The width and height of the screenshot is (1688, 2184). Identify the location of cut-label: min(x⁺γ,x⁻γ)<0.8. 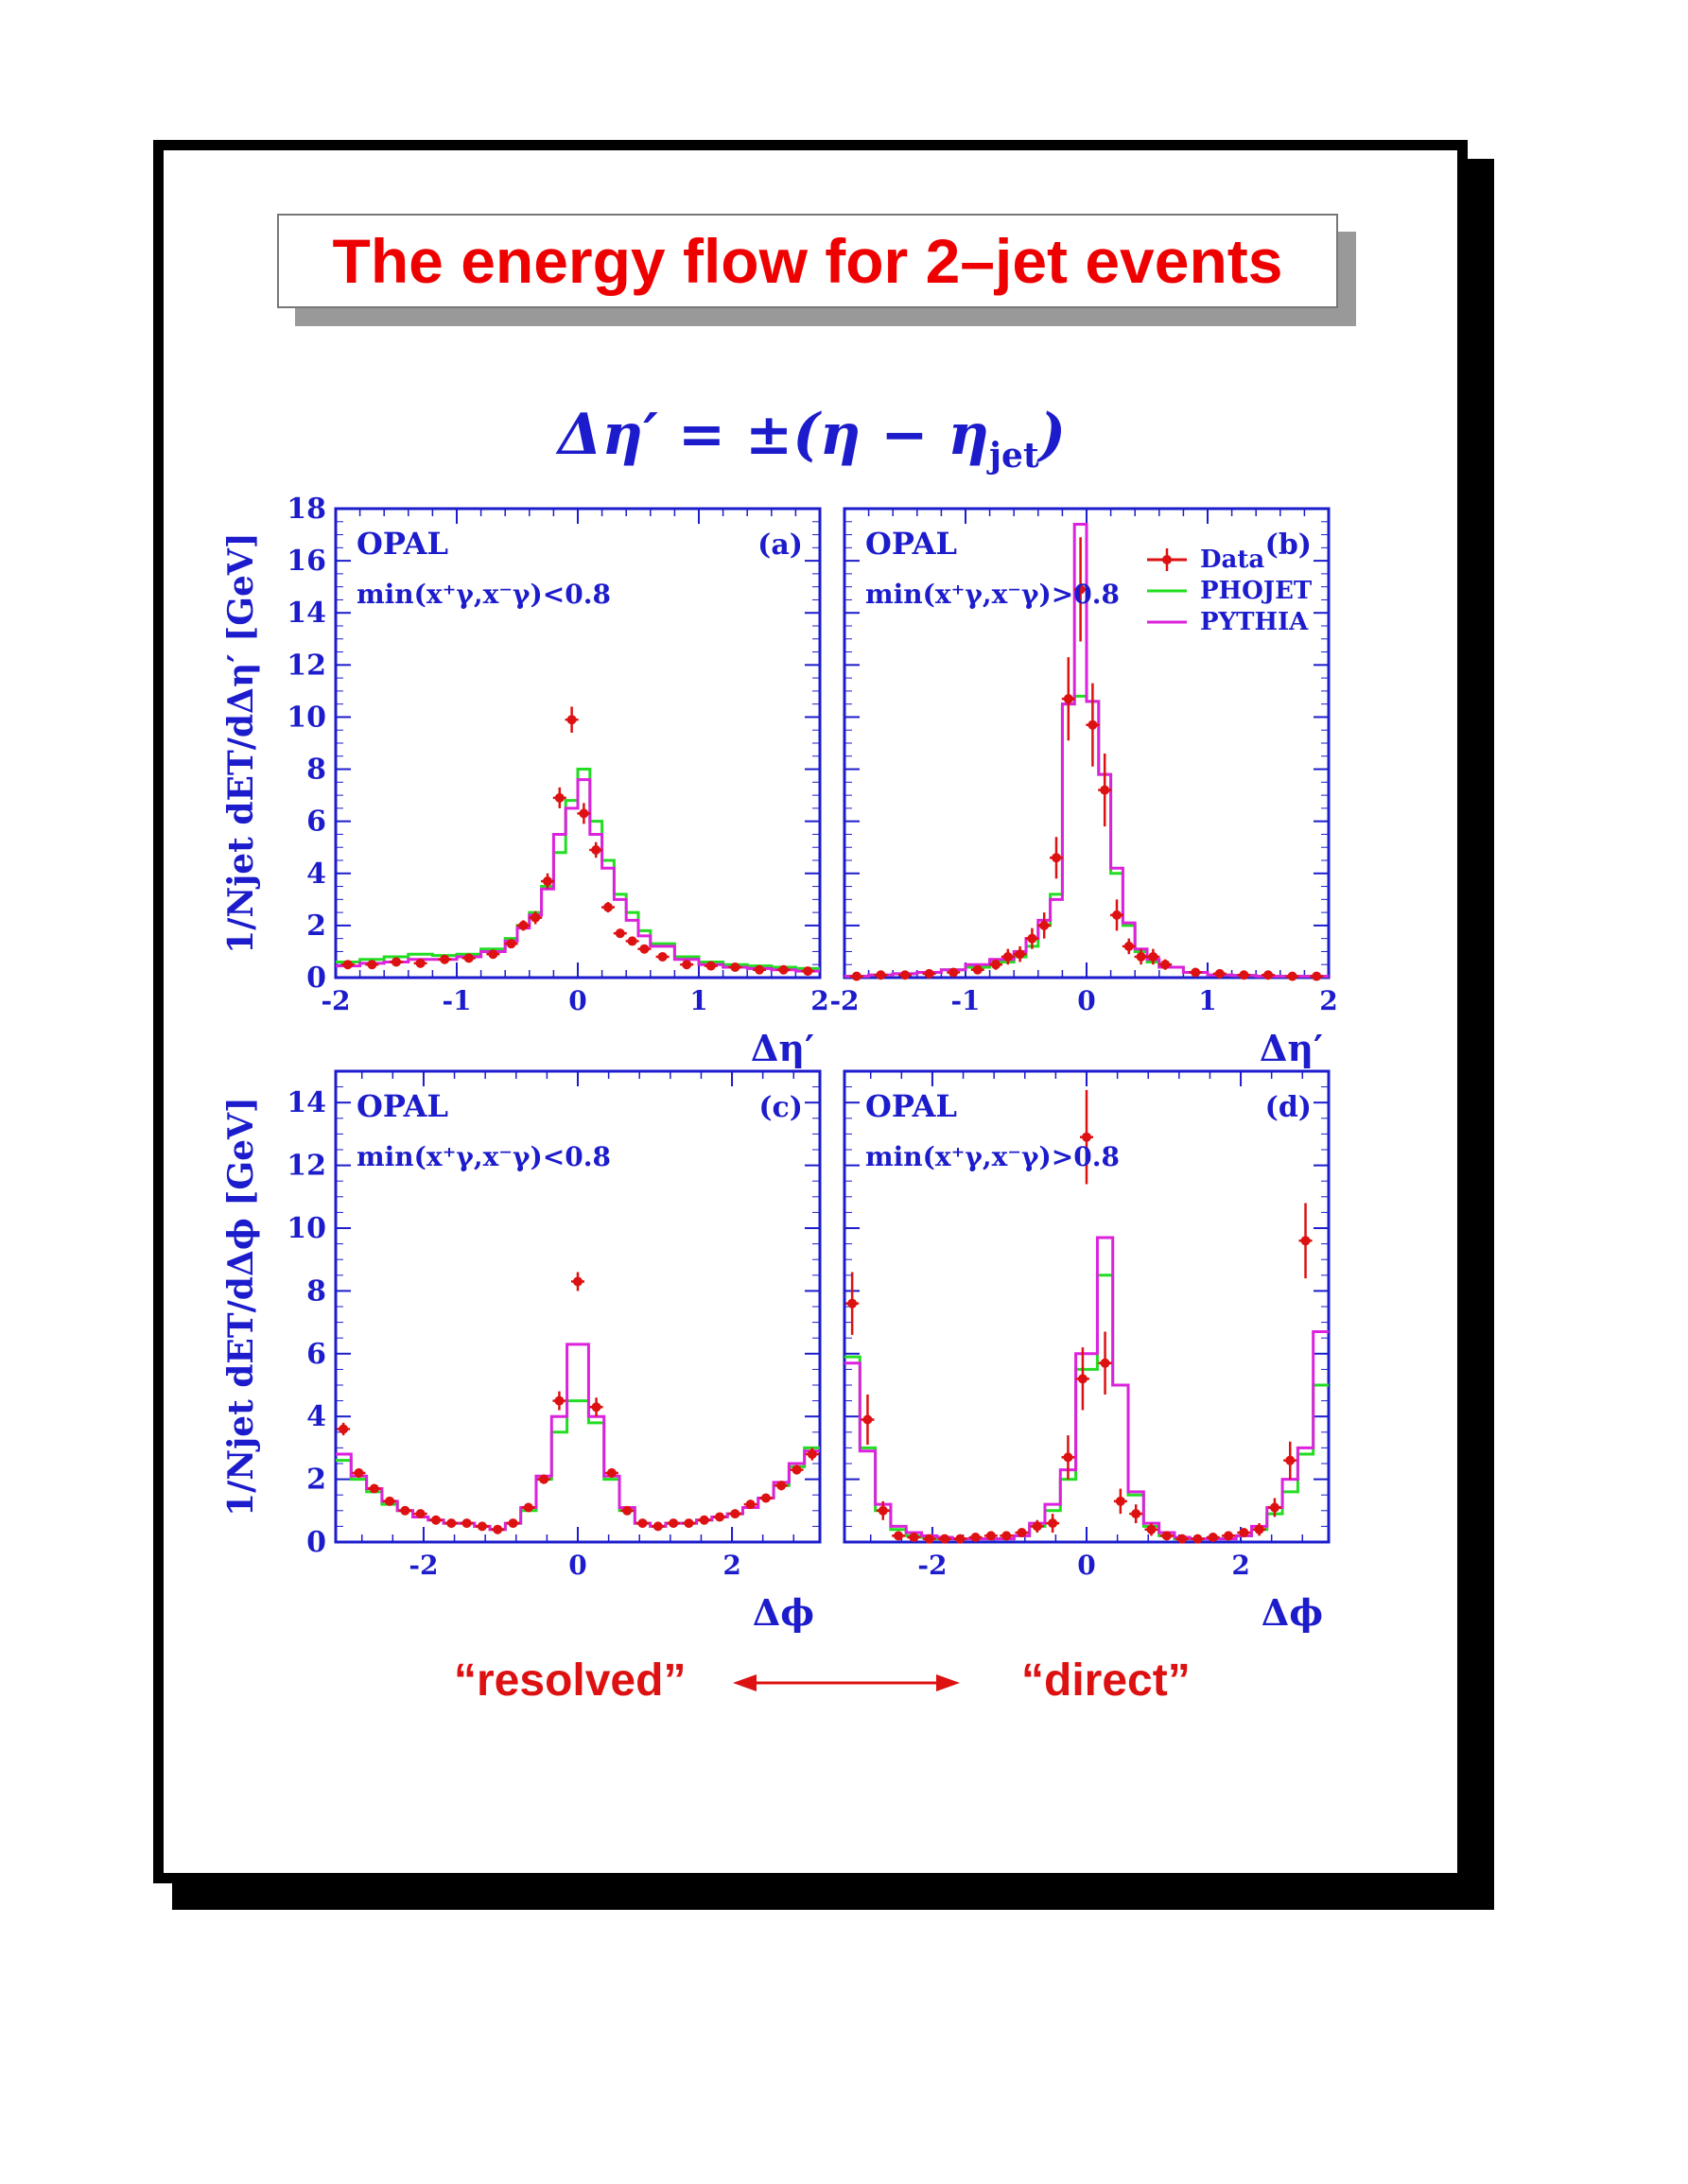
(484, 1156).